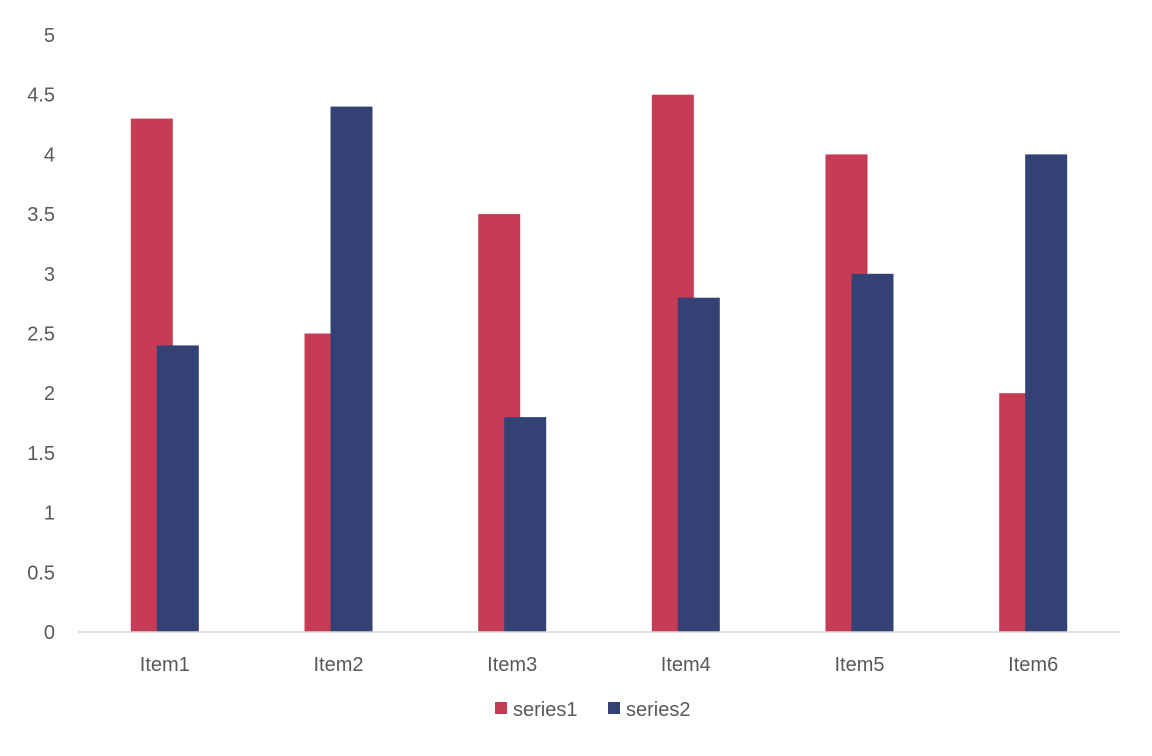 The height and width of the screenshot is (756, 1152). Describe the element at coordinates (686, 665) in the screenshot. I see `x-tick-label: Item4` at that location.